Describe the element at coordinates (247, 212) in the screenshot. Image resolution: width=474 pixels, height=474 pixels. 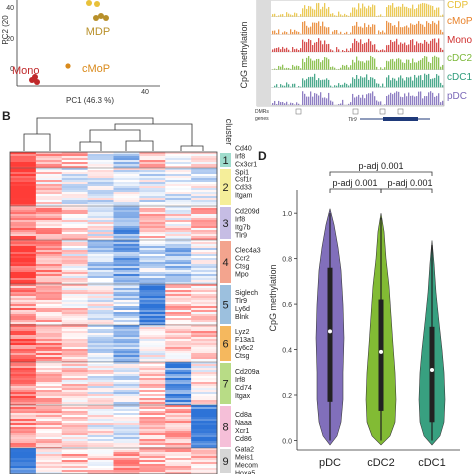
I see `cluster-gene: Cd209d` at that location.